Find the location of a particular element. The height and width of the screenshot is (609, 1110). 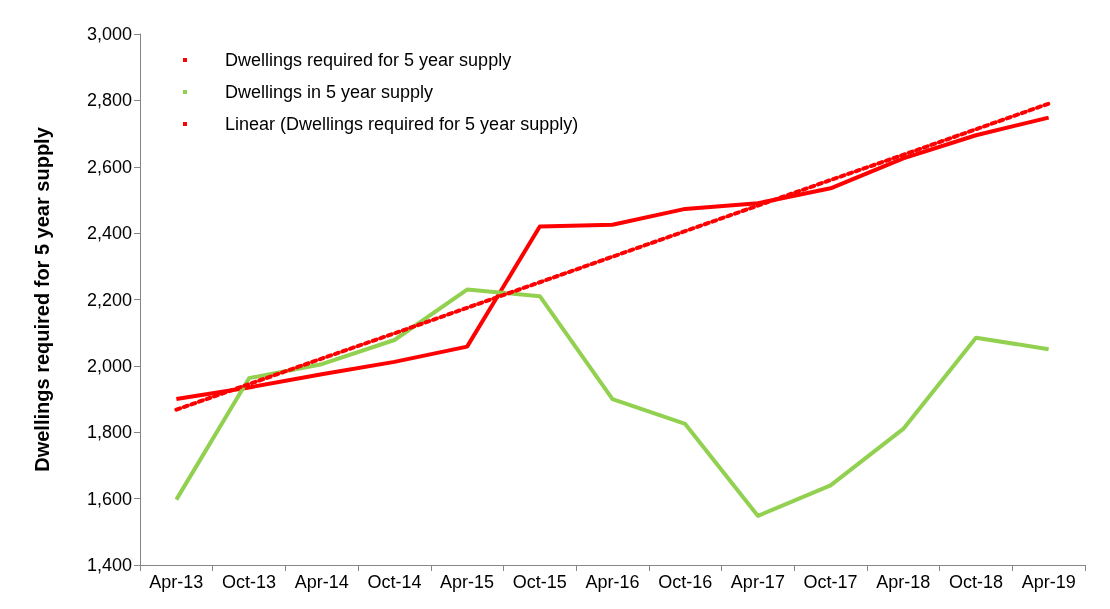

x-tick-label: Apr-16 is located at coordinates (612, 582).